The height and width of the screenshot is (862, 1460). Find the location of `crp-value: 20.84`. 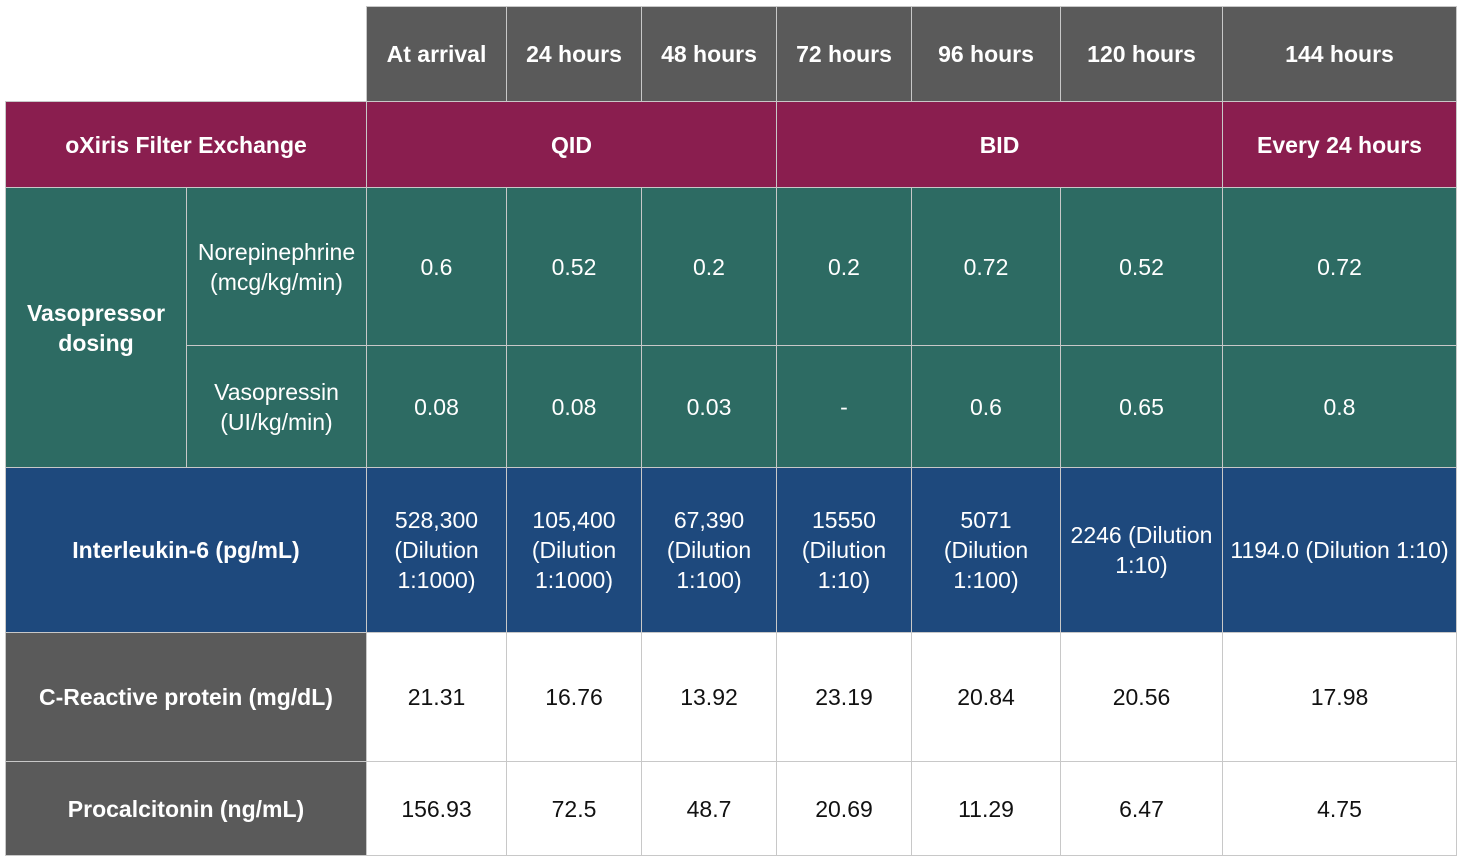

crp-value: 20.84 is located at coordinates (986, 697).